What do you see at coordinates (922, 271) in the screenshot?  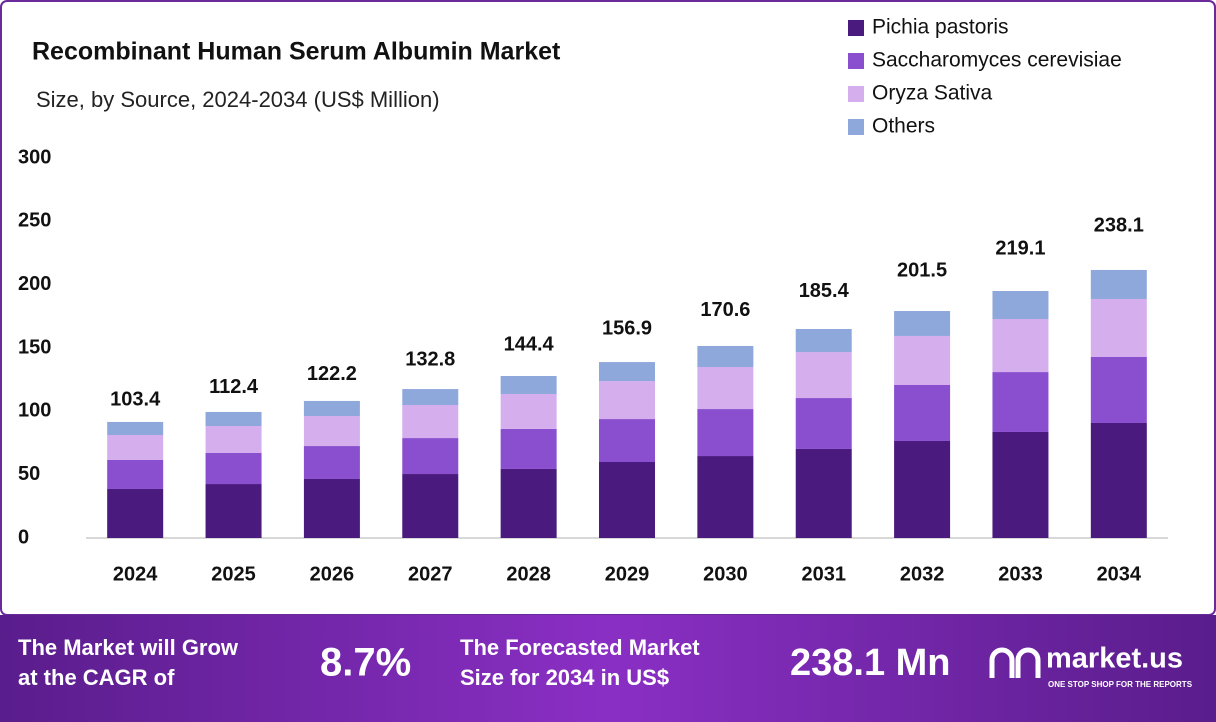 I see `total-label: 201.5` at bounding box center [922, 271].